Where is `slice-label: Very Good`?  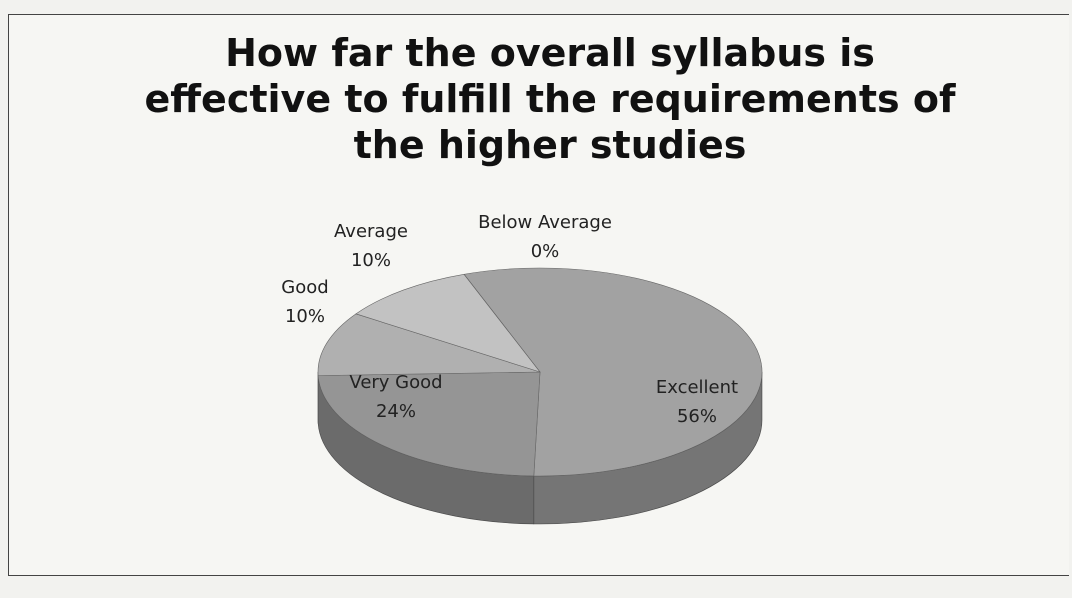
slice-label: Very Good is located at coordinates (395, 382).